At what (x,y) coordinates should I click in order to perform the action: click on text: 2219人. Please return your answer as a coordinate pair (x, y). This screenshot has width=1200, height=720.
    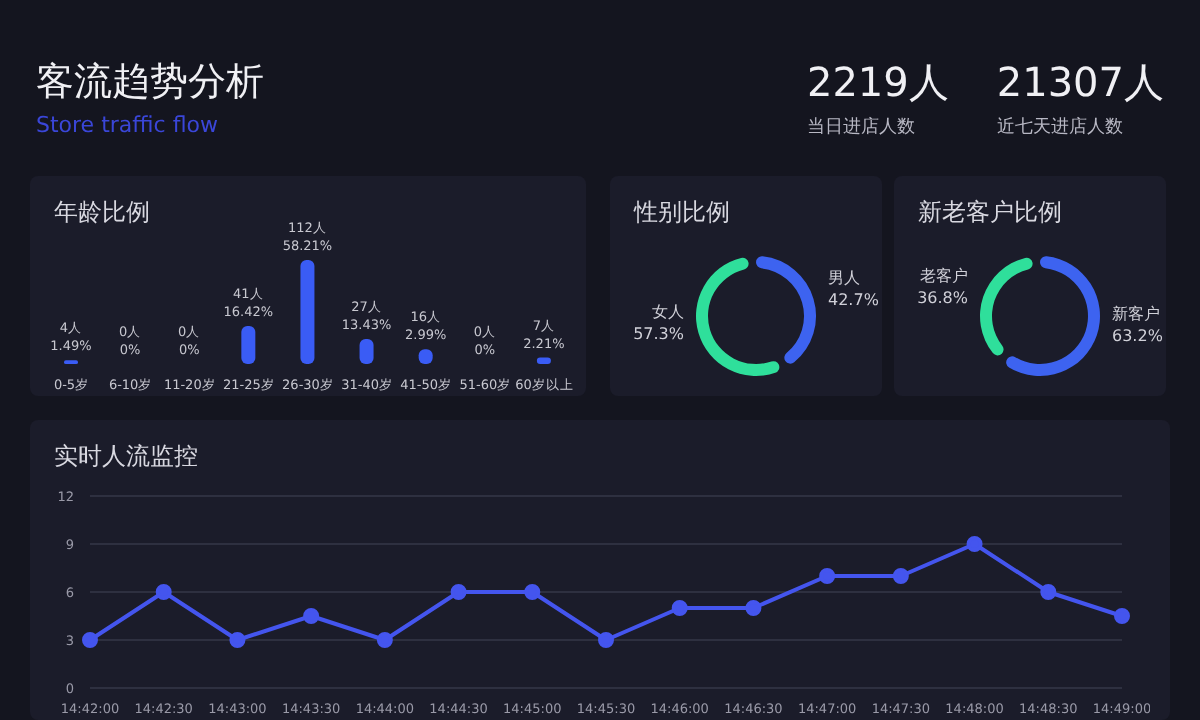
    Looking at the image, I should click on (877, 83).